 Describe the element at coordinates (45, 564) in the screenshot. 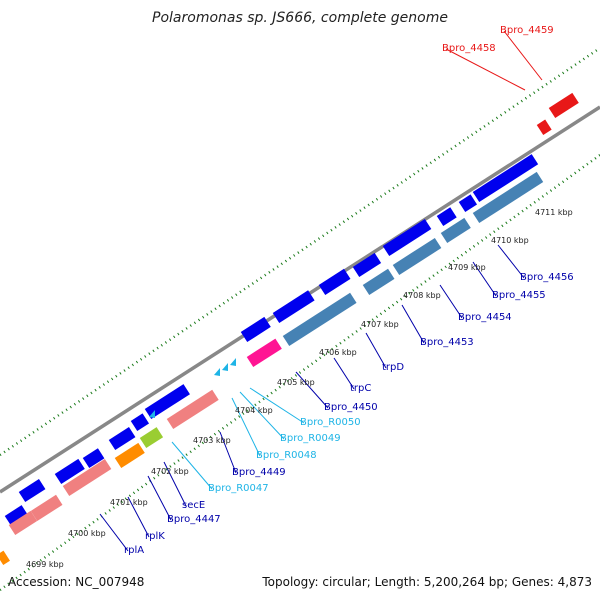

I see `kbp-label: 4699 kbp` at that location.